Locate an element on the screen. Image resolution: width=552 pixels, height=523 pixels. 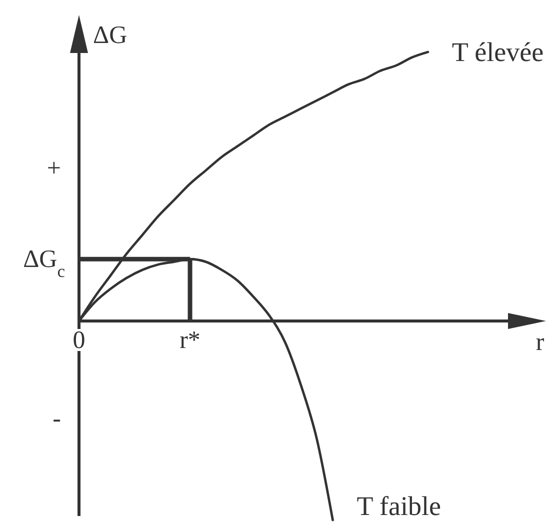
y-axis-title: ΔG is located at coordinates (110, 35).